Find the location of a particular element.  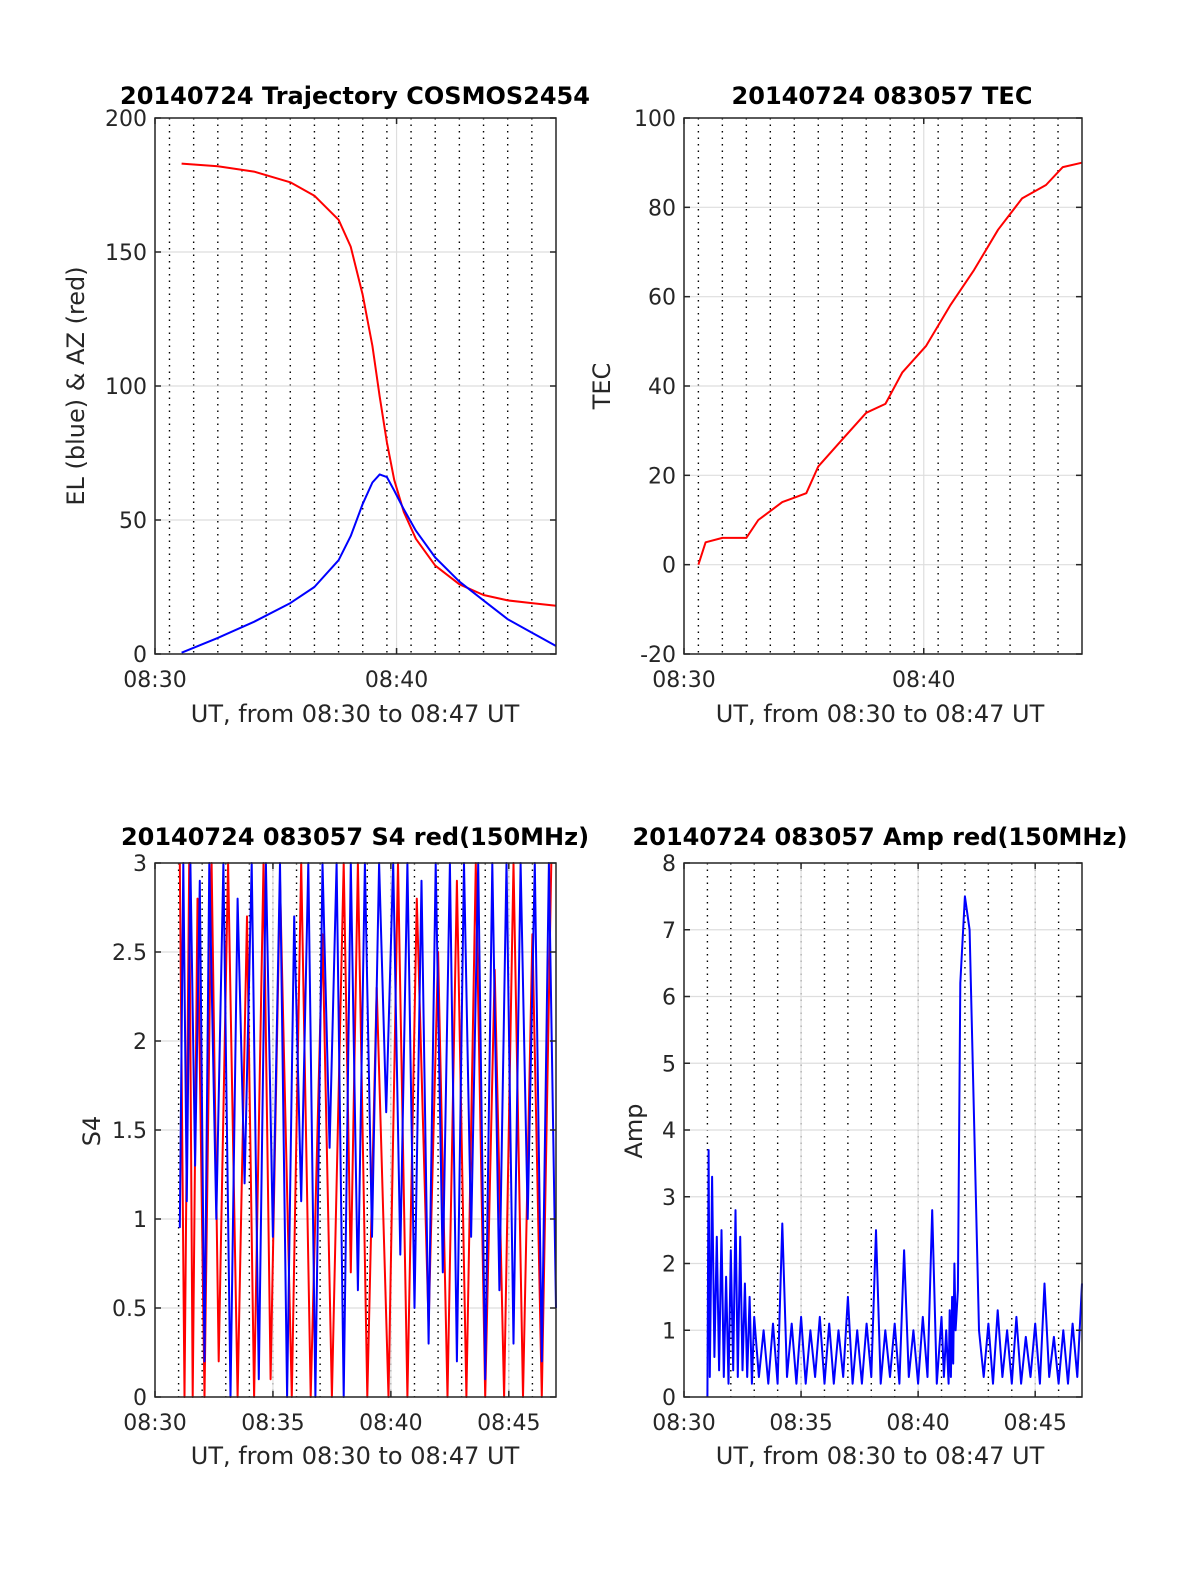

plot-area: 0 50 100 150 200 08:30 08:40 is located at coordinates (331, 400).